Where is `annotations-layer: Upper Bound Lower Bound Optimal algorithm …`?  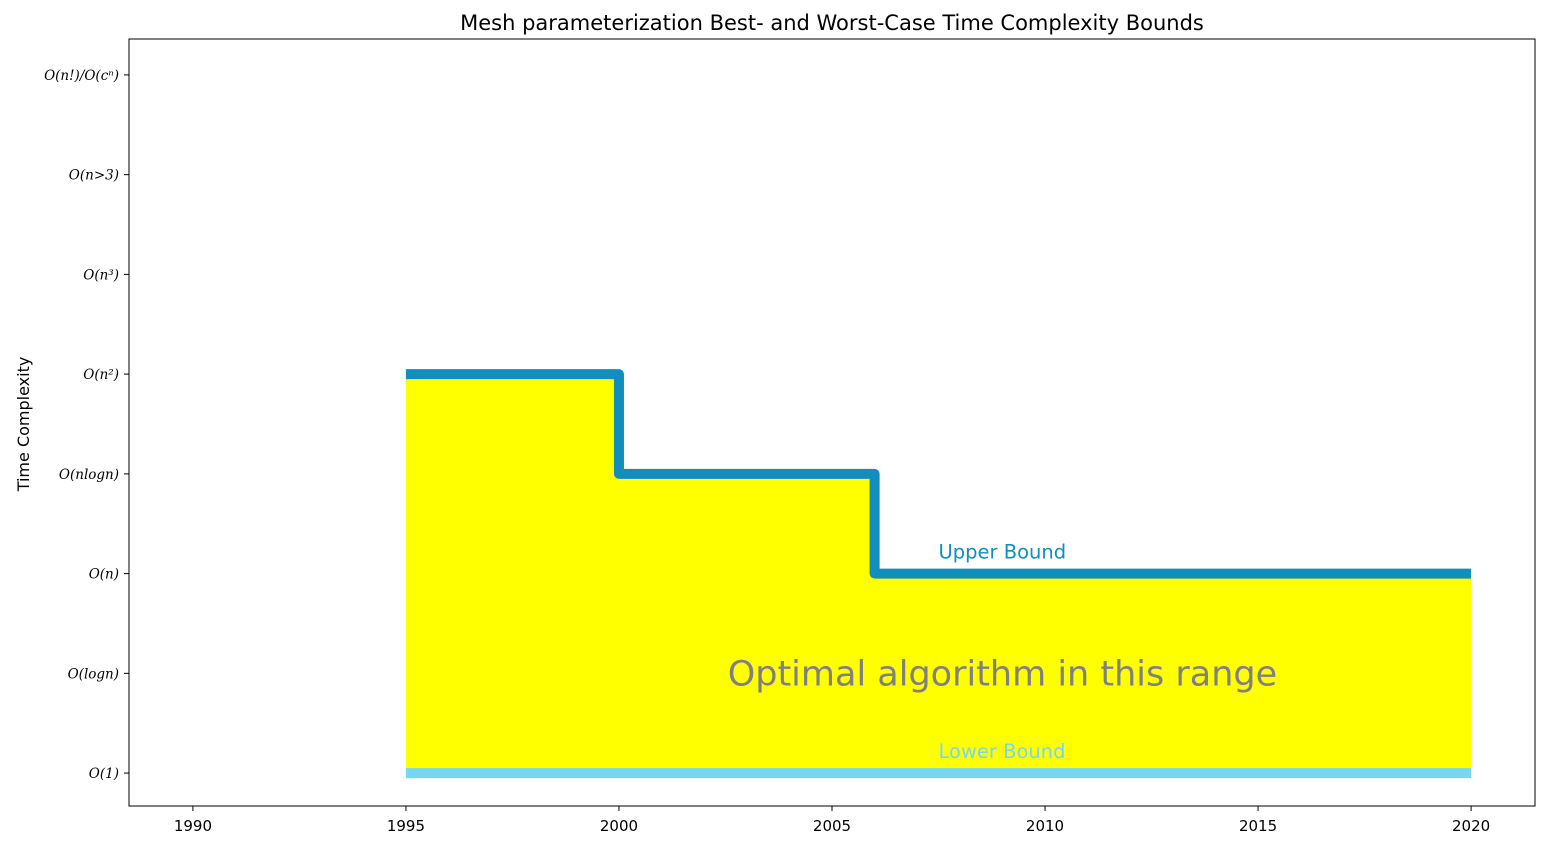
annotations-layer: Upper Bound Lower Bound Optimal algorithm … is located at coordinates (1002, 652).